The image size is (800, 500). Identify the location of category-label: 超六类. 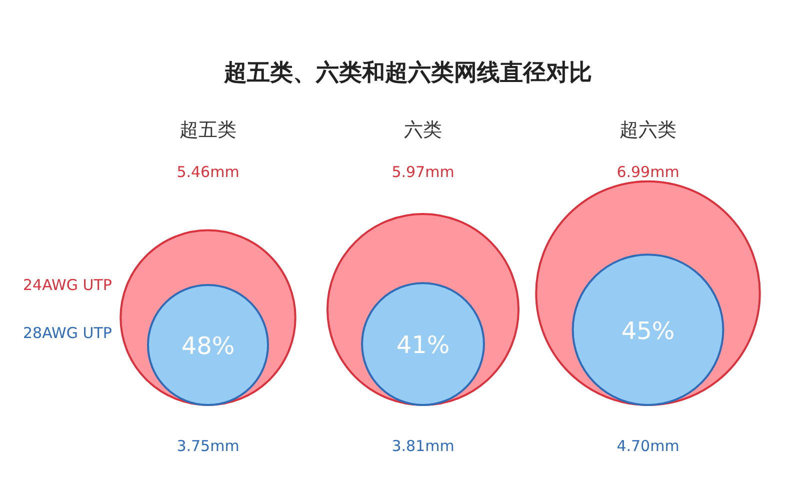
(648, 130).